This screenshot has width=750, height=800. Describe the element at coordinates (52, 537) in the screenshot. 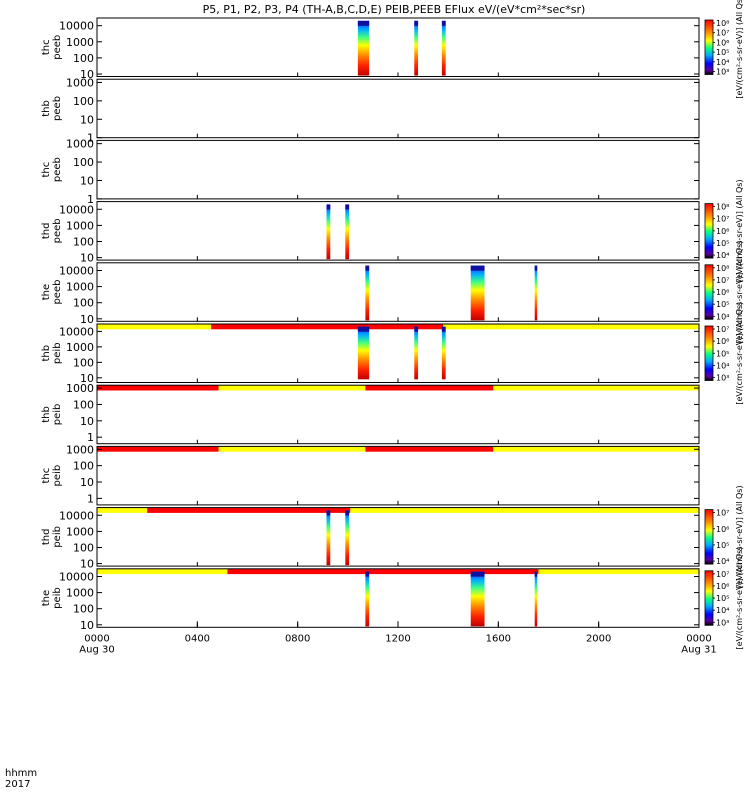

I see `panel-ylabel: thdpeib` at that location.